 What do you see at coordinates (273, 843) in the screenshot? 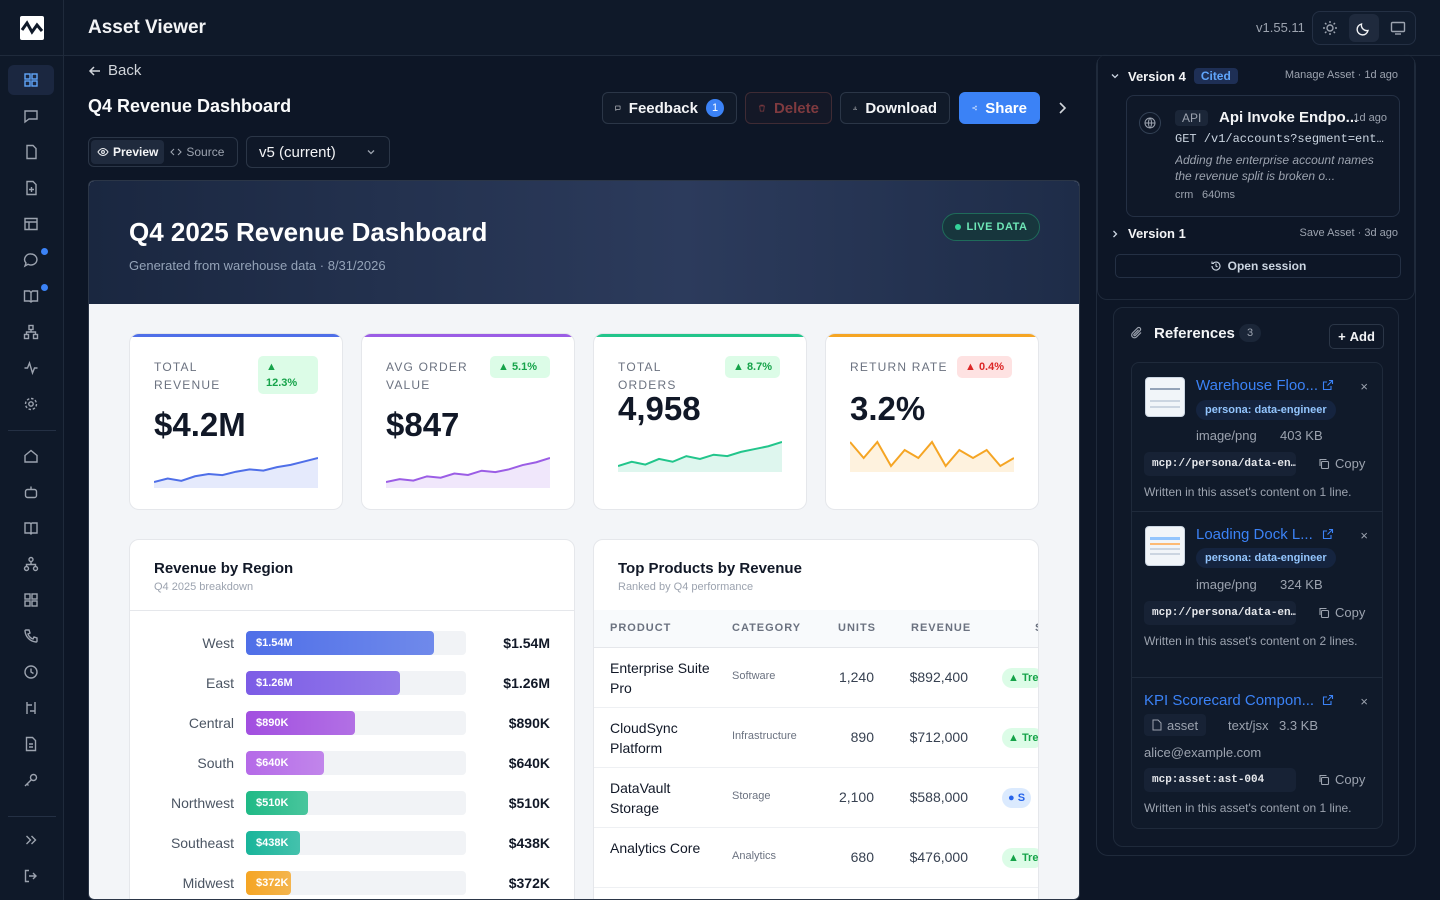
I see `region-bar: $438K` at bounding box center [273, 843].